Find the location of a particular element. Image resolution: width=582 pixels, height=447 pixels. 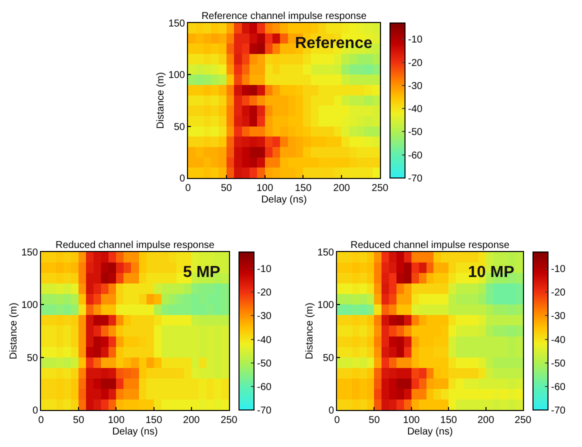

annotation: 5 MP is located at coordinates (202, 272).